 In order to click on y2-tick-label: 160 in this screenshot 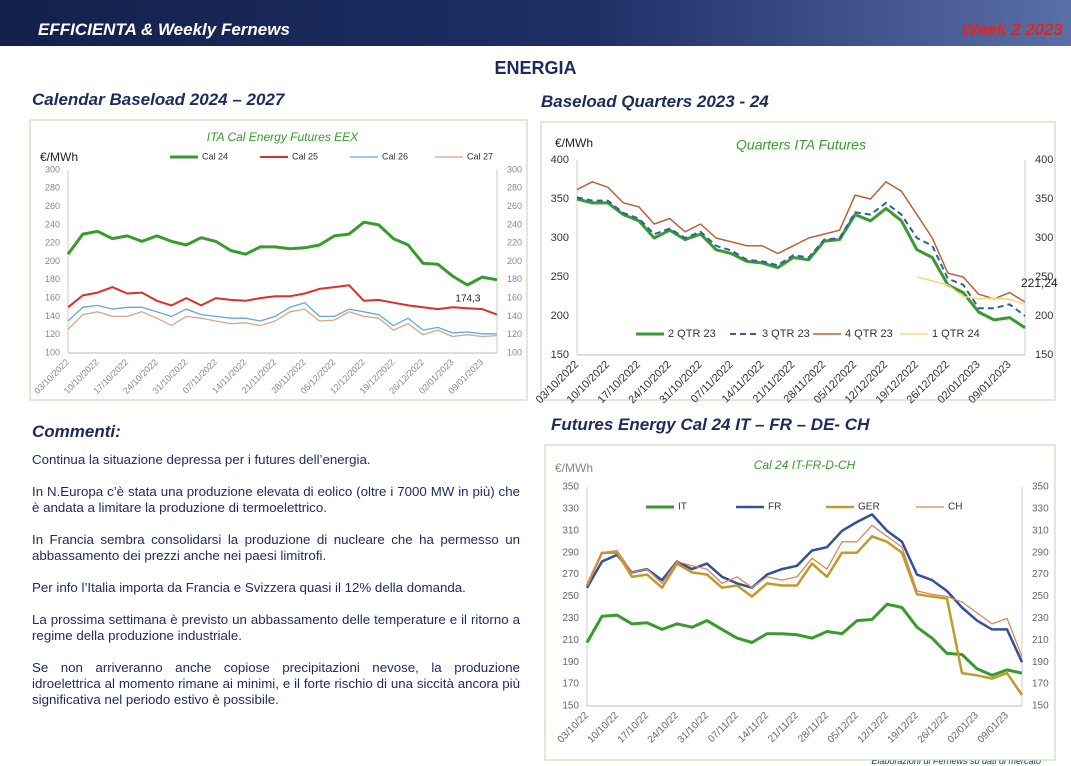, I will do `click(514, 297)`.